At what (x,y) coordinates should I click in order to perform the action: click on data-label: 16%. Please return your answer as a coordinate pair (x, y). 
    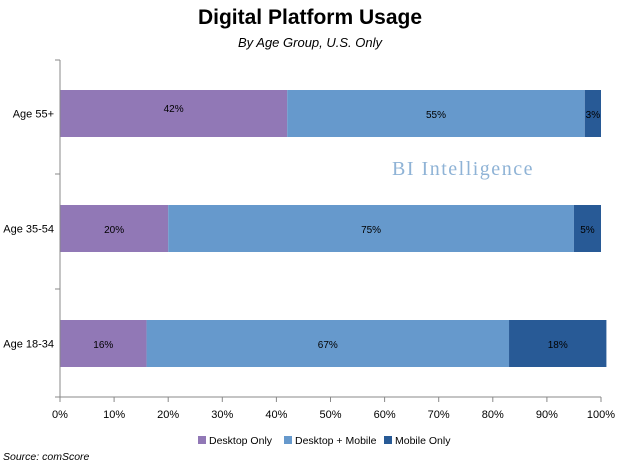
    Looking at the image, I should click on (103, 345).